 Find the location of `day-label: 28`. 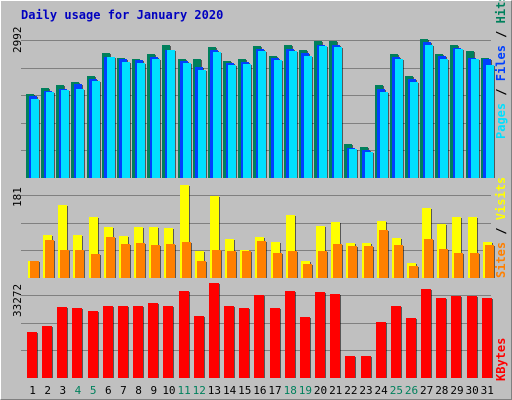

day-label: 28 is located at coordinates (442, 390).